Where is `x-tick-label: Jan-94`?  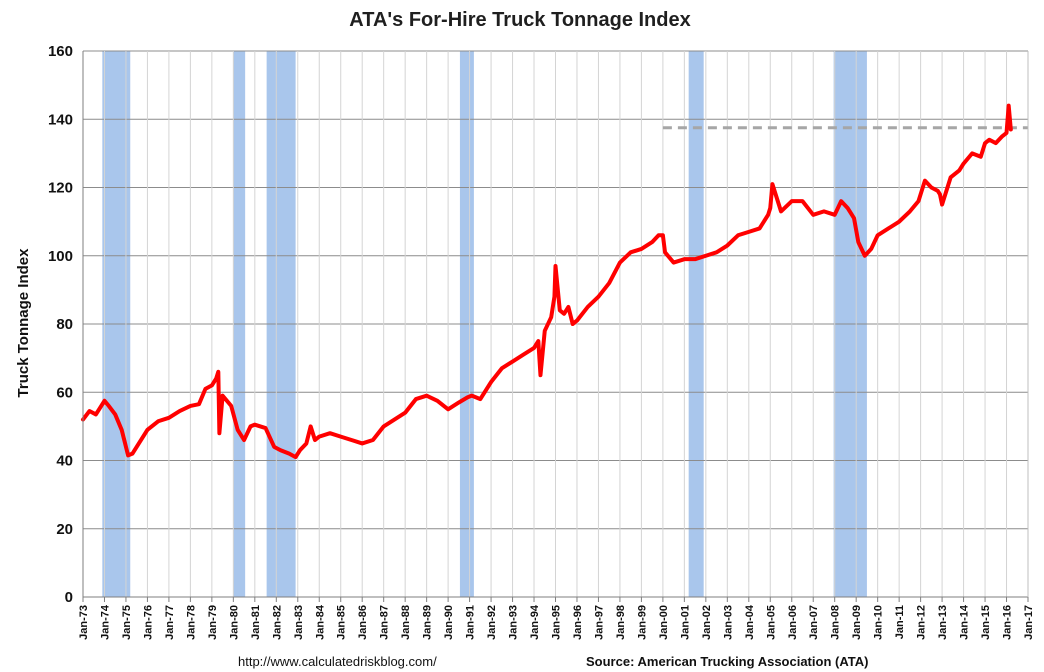
x-tick-label: Jan-94 is located at coordinates (535, 622).